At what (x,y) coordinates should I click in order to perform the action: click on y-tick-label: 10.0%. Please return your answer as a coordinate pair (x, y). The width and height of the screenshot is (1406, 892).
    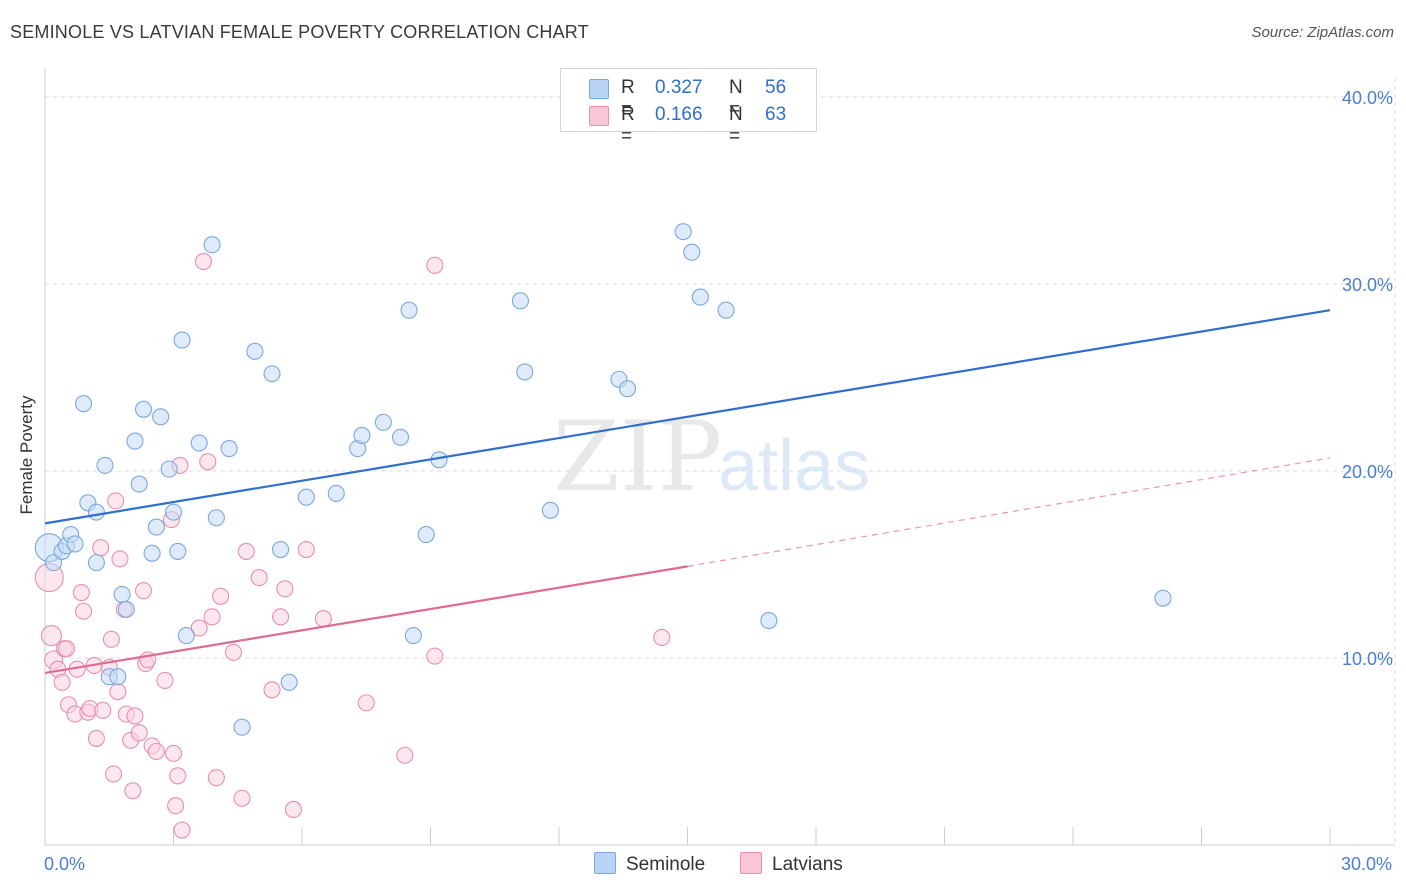
    Looking at the image, I should click on (1367, 659).